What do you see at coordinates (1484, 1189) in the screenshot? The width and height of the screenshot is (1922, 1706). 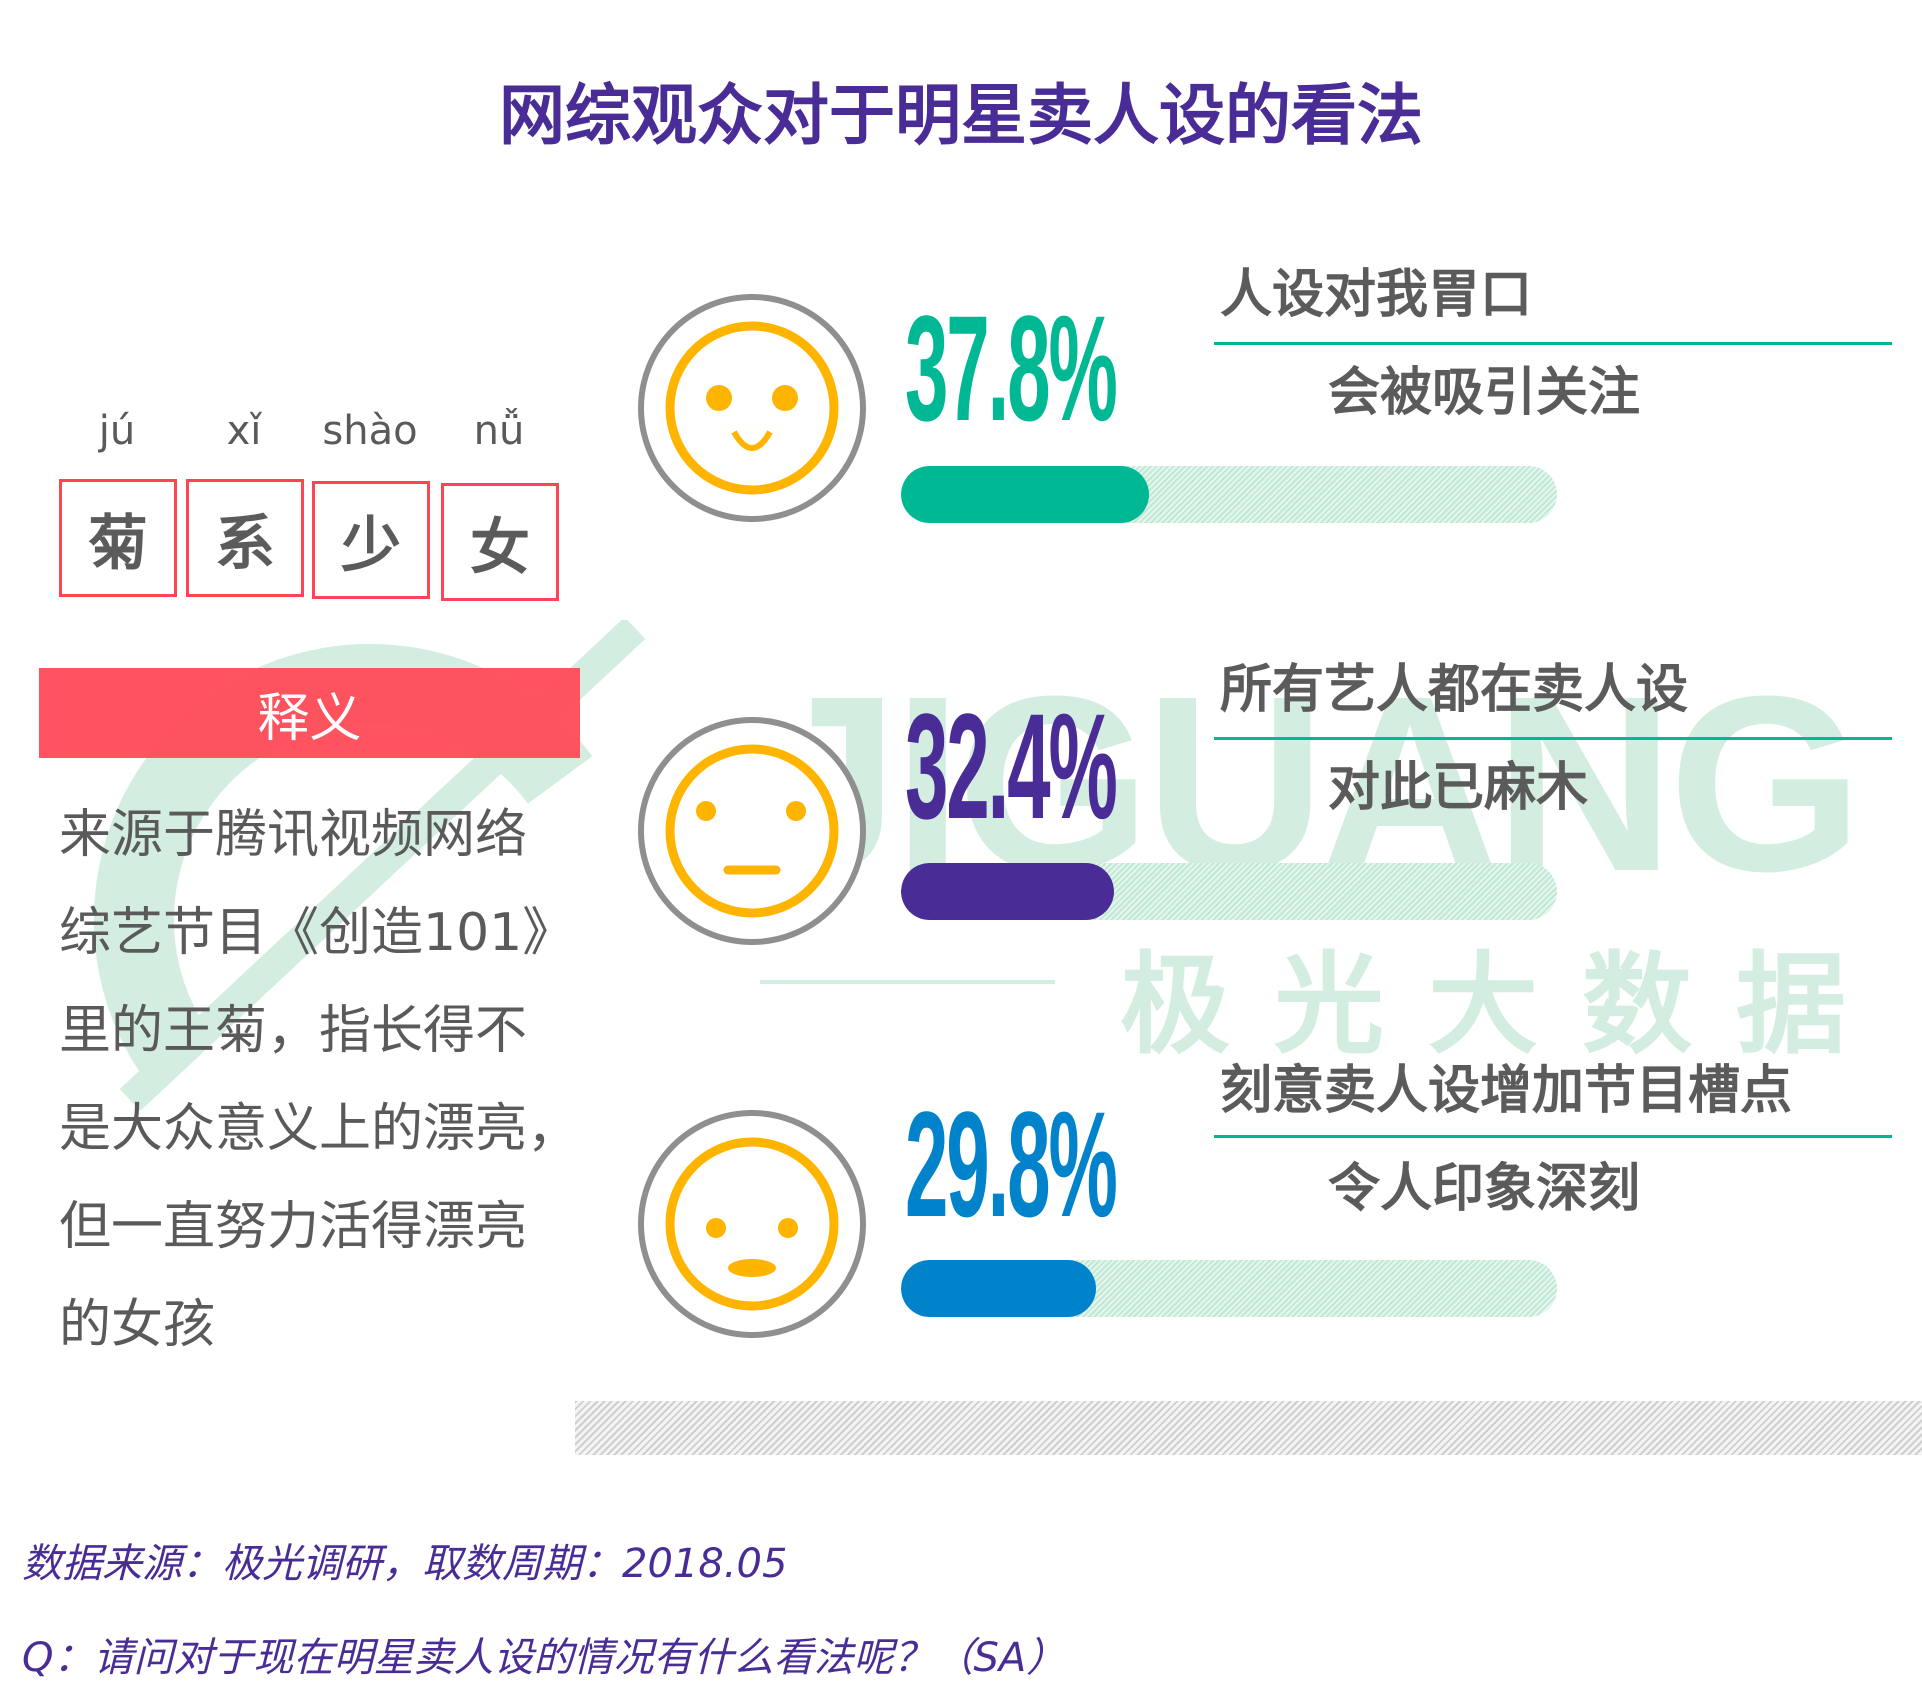 I see `result-label: 令人印象深刻` at bounding box center [1484, 1189].